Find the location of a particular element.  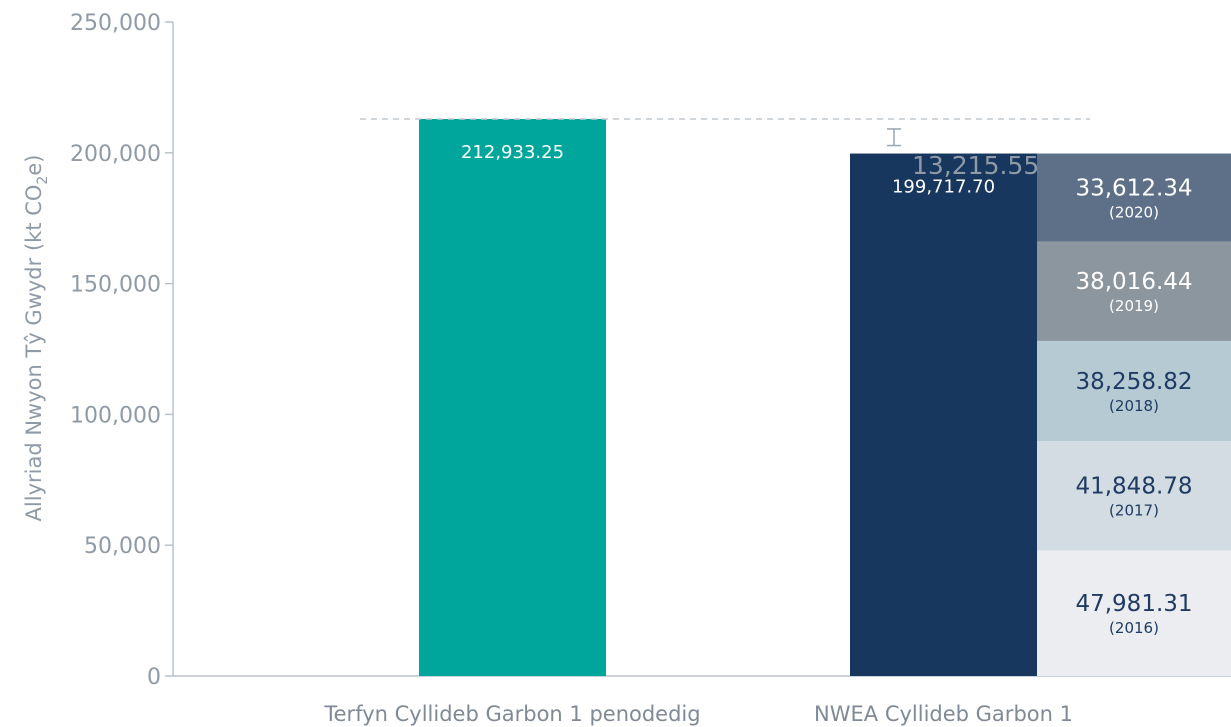

y-tick-label: 200,000 is located at coordinates (115, 154).